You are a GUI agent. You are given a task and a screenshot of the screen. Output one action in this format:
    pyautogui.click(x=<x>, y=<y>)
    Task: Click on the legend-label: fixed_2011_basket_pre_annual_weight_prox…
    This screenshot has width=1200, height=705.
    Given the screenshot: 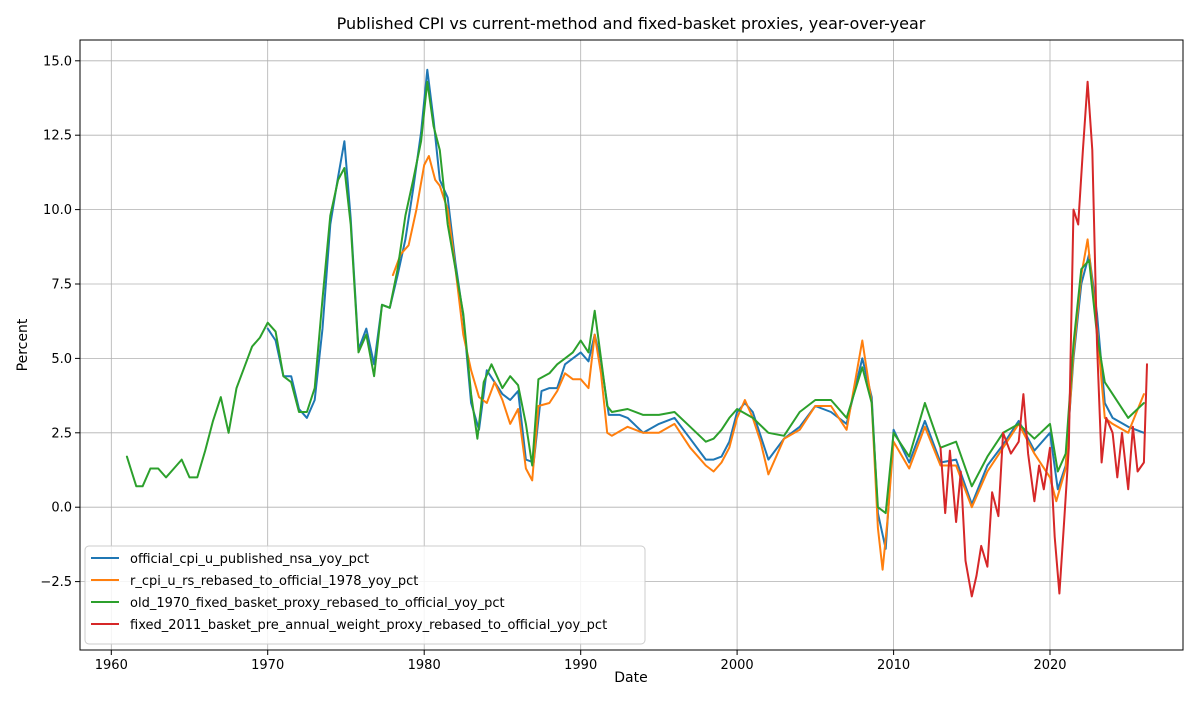 What is the action you would take?
    pyautogui.click(x=368, y=625)
    